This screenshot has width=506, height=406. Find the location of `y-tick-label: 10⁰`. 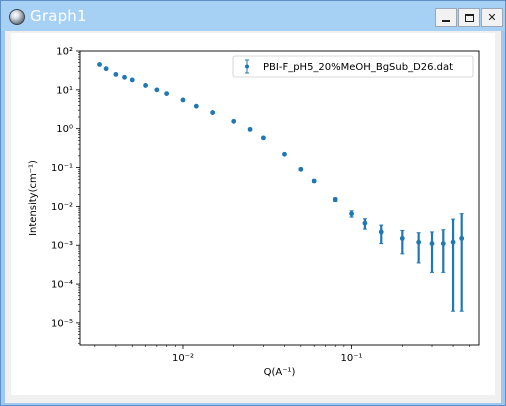

y-tick-label: 10⁰ is located at coordinates (64, 129).